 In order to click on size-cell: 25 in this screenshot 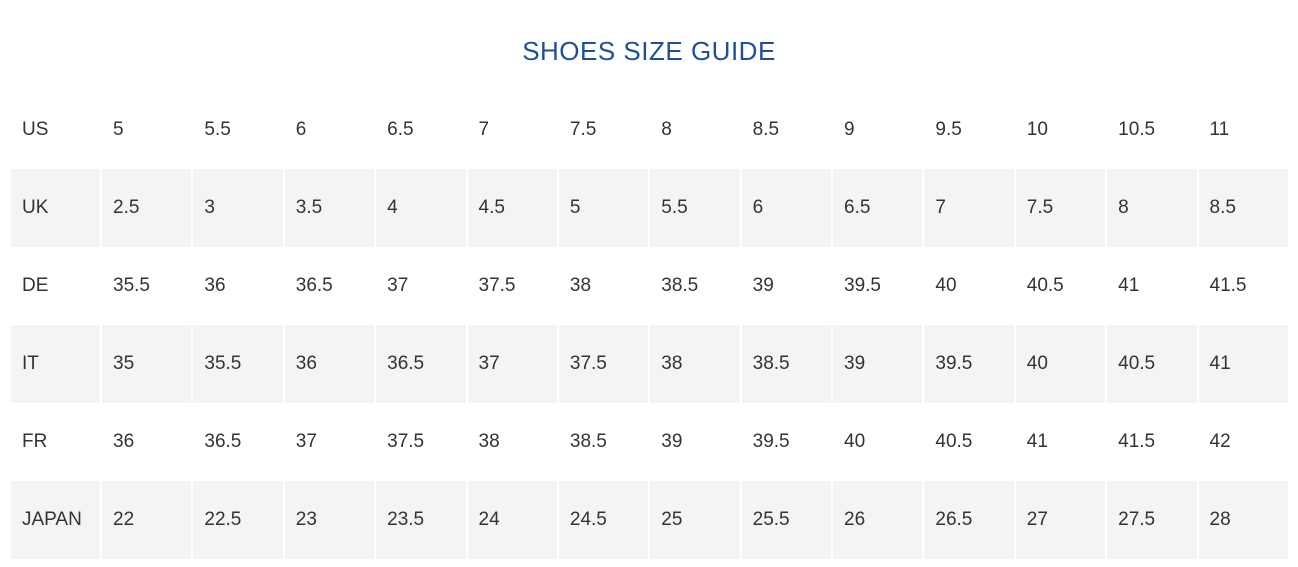, I will do `click(695, 520)`.